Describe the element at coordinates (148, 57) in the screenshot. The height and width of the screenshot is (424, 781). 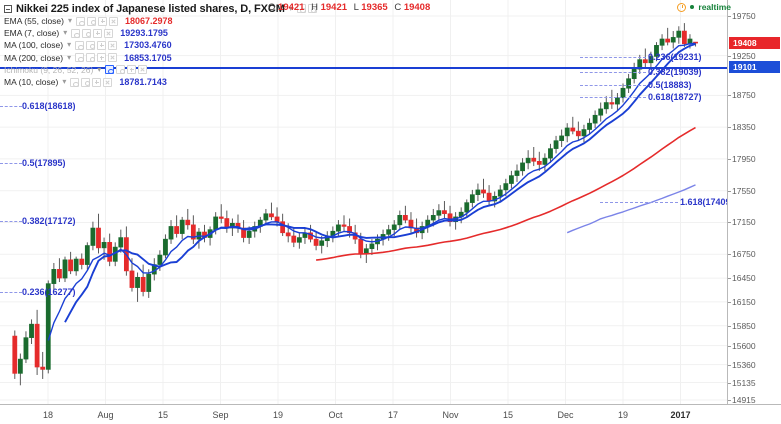
I see `indicator-value: 16853.1705` at that location.